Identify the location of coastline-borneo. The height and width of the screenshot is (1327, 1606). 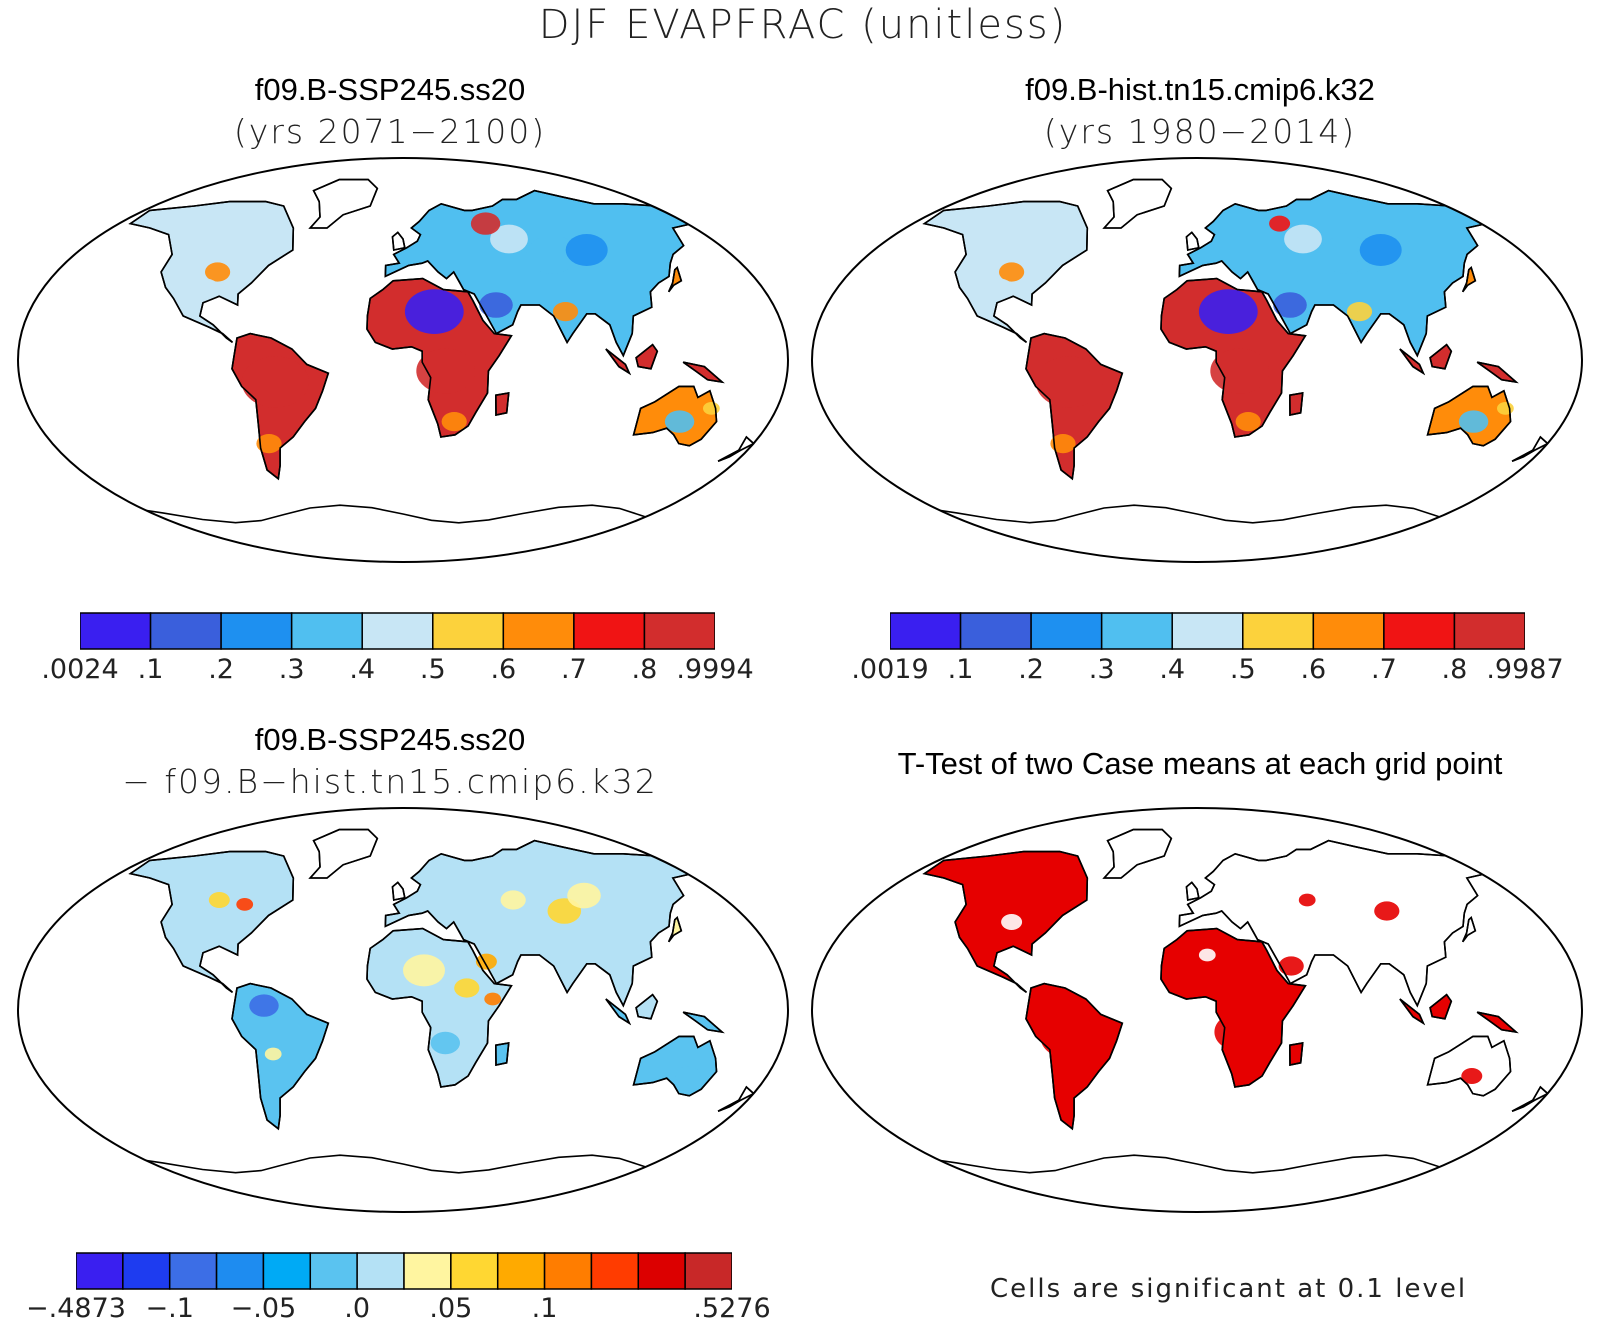
(647, 356).